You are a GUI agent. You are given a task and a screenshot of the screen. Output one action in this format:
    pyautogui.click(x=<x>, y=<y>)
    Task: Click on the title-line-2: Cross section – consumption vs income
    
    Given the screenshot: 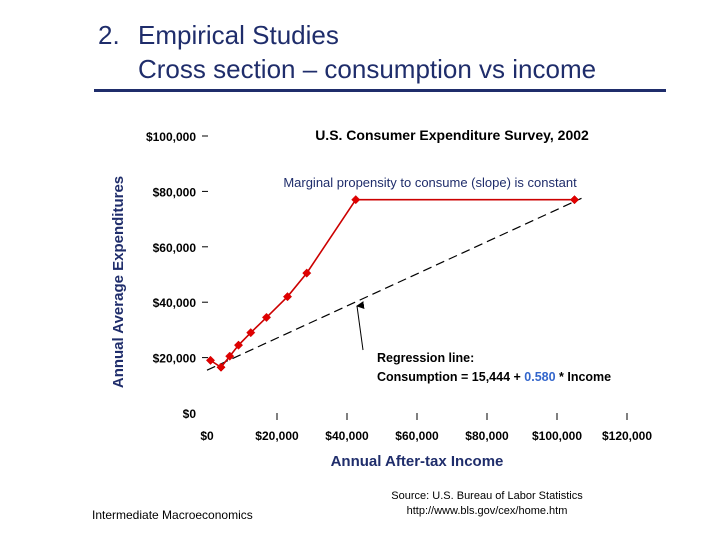 What is the action you would take?
    pyautogui.click(x=367, y=69)
    